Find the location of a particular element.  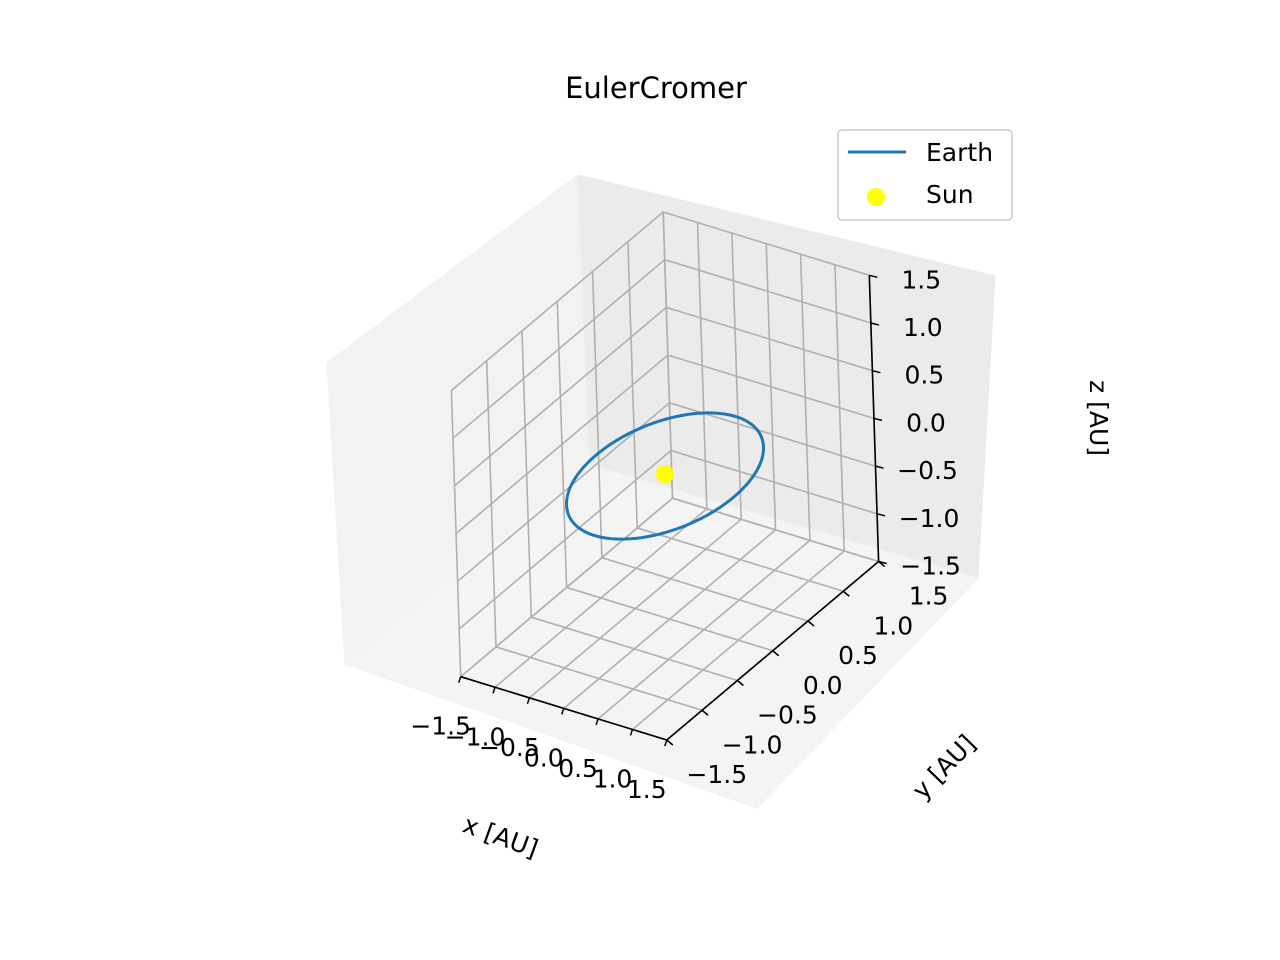

y-tick-label-2: −0.5 is located at coordinates (787, 715).